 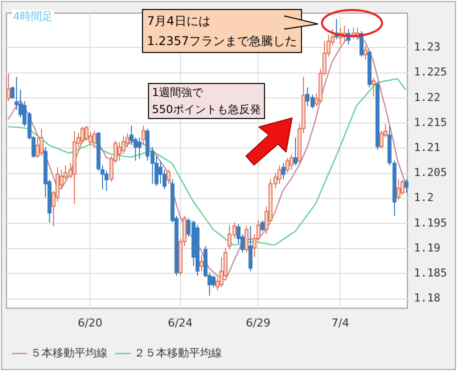 What do you see at coordinates (431, 273) in the screenshot?
I see `y-tick-label: 1.185` at bounding box center [431, 273].